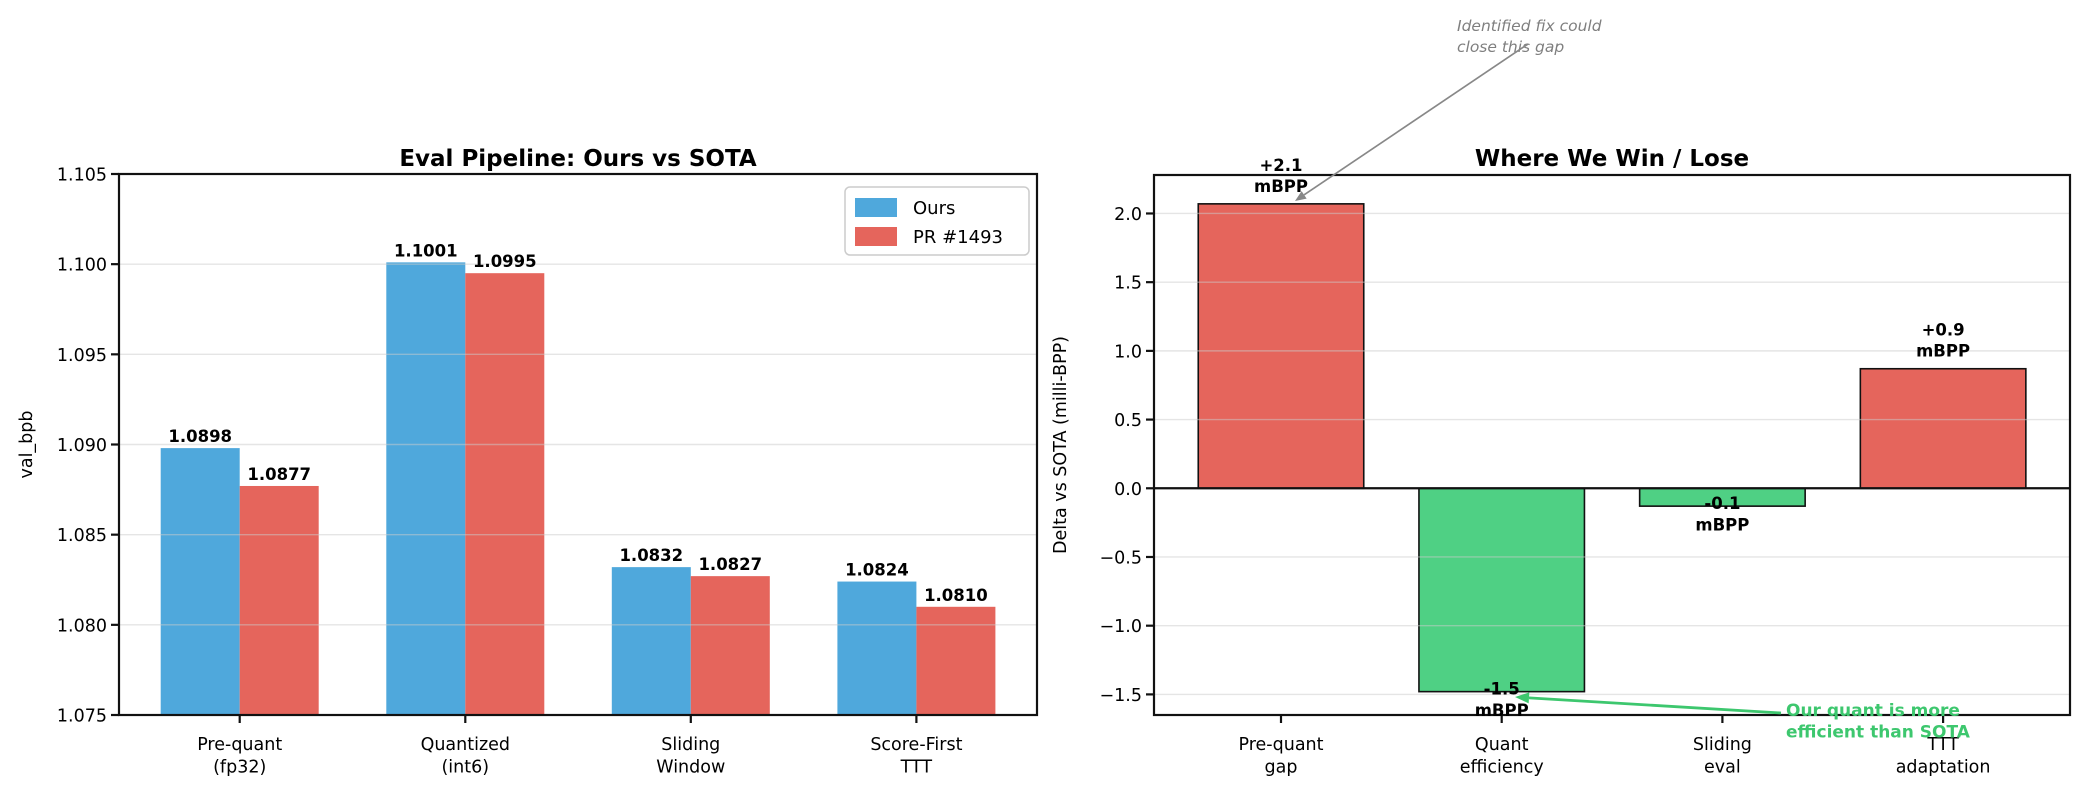  What do you see at coordinates (877, 570) in the screenshot?
I see `bar-value-label: 1.0824` at bounding box center [877, 570].